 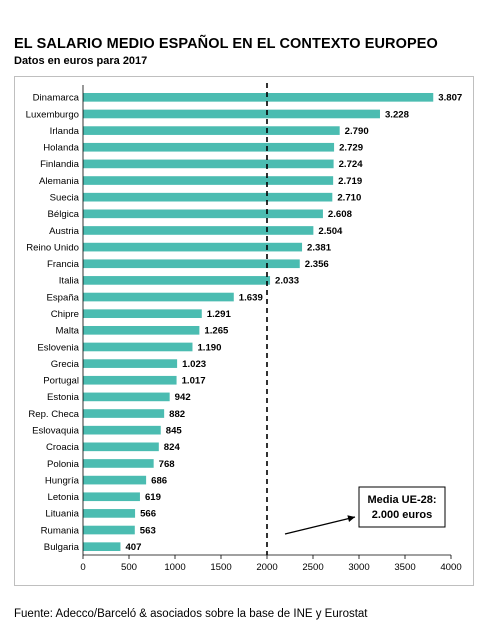 What do you see at coordinates (312, 567) in the screenshot?
I see `x-tick-label: 2500` at bounding box center [312, 567].